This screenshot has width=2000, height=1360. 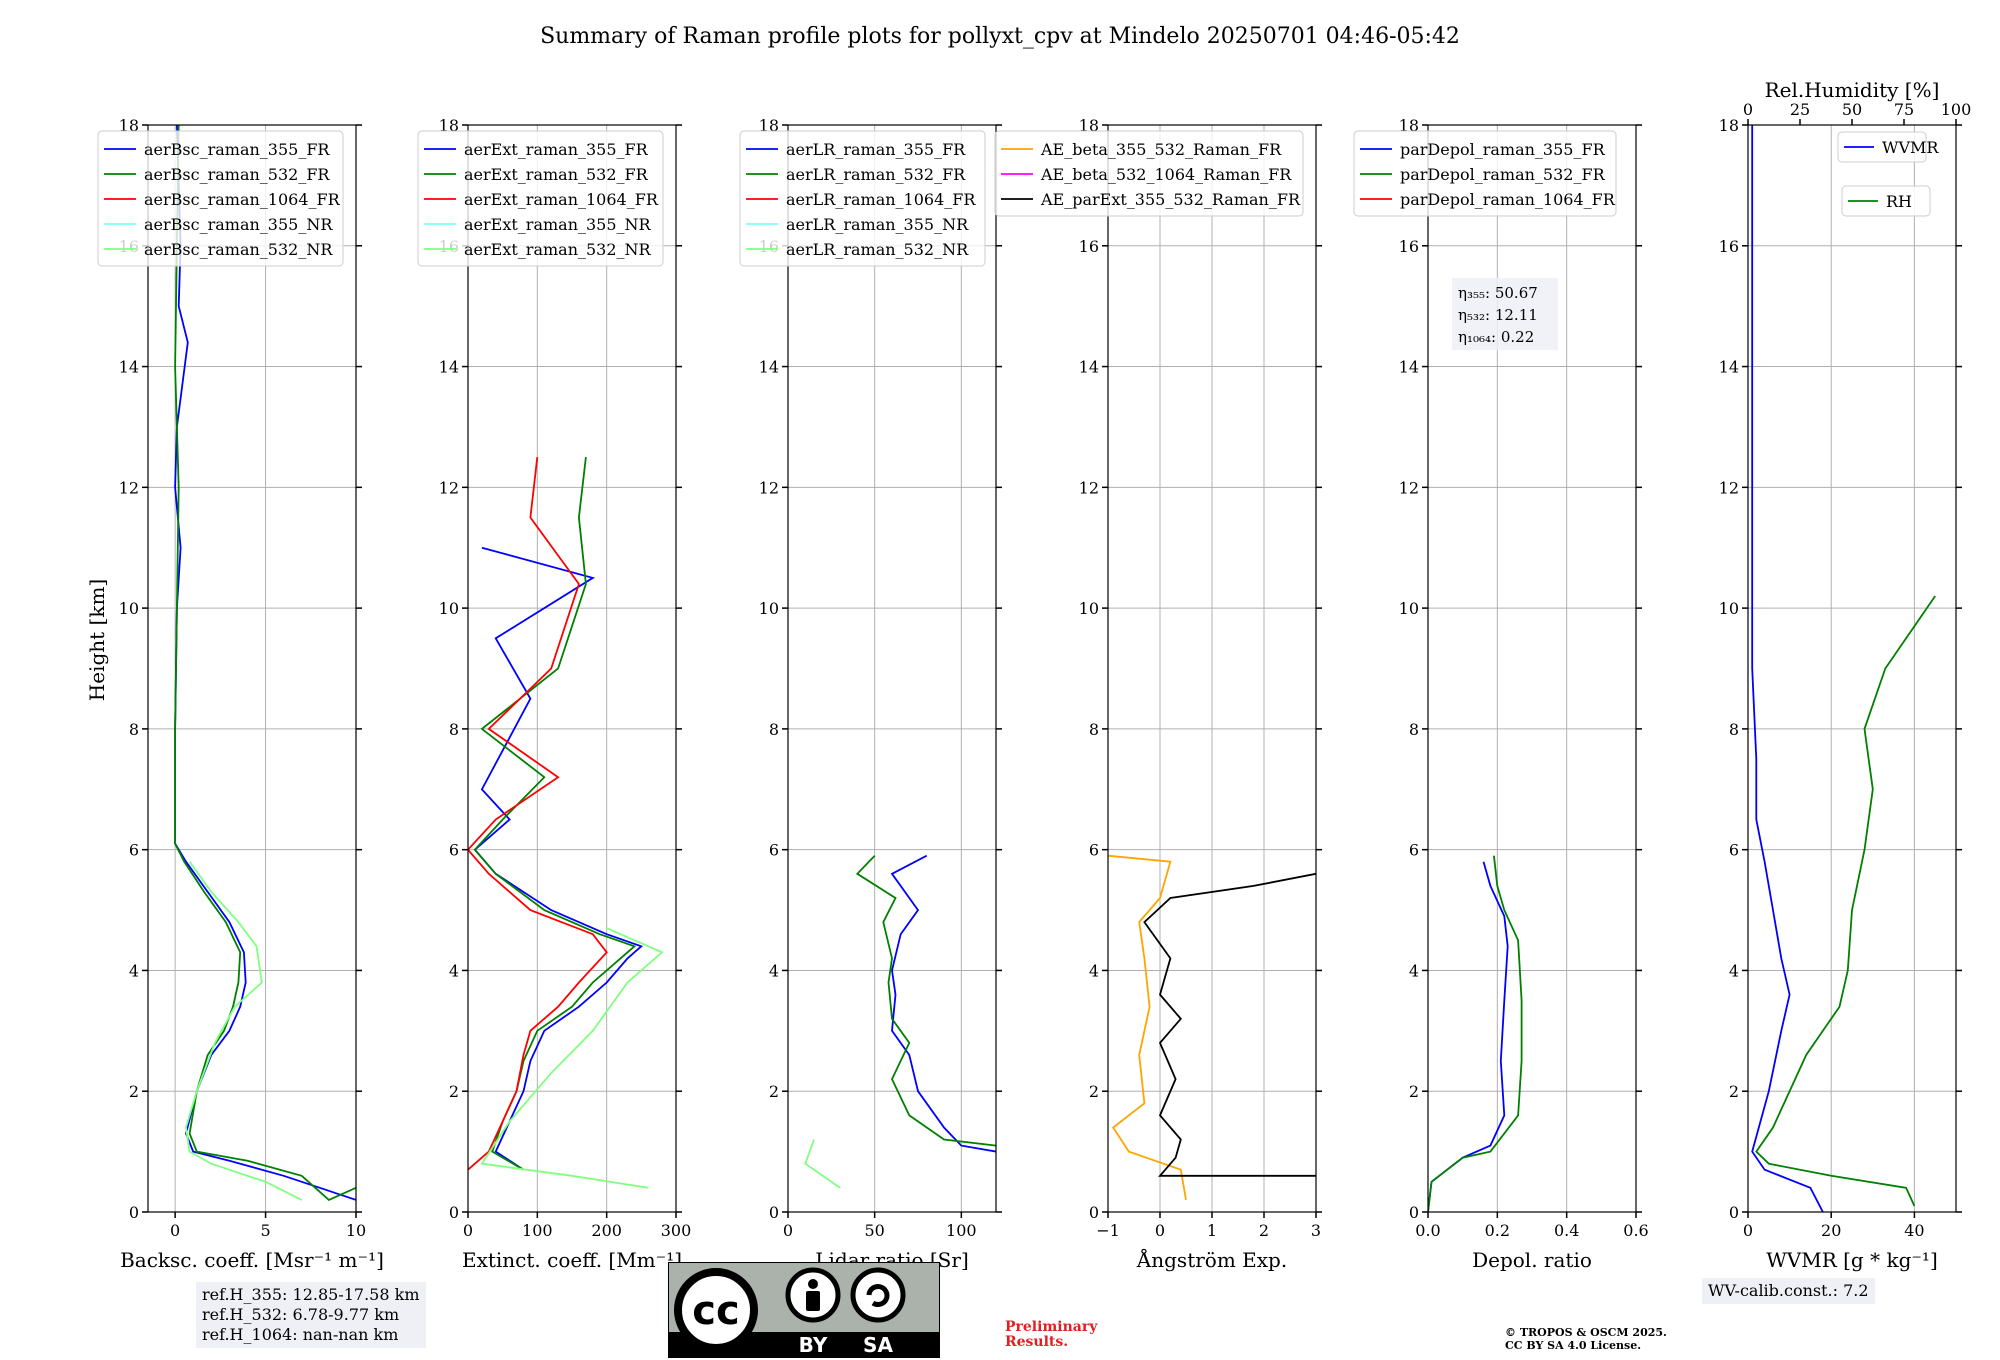 What do you see at coordinates (238, 224) in the screenshot?
I see `legend-label: aerBsc_raman_355_NR` at bounding box center [238, 224].